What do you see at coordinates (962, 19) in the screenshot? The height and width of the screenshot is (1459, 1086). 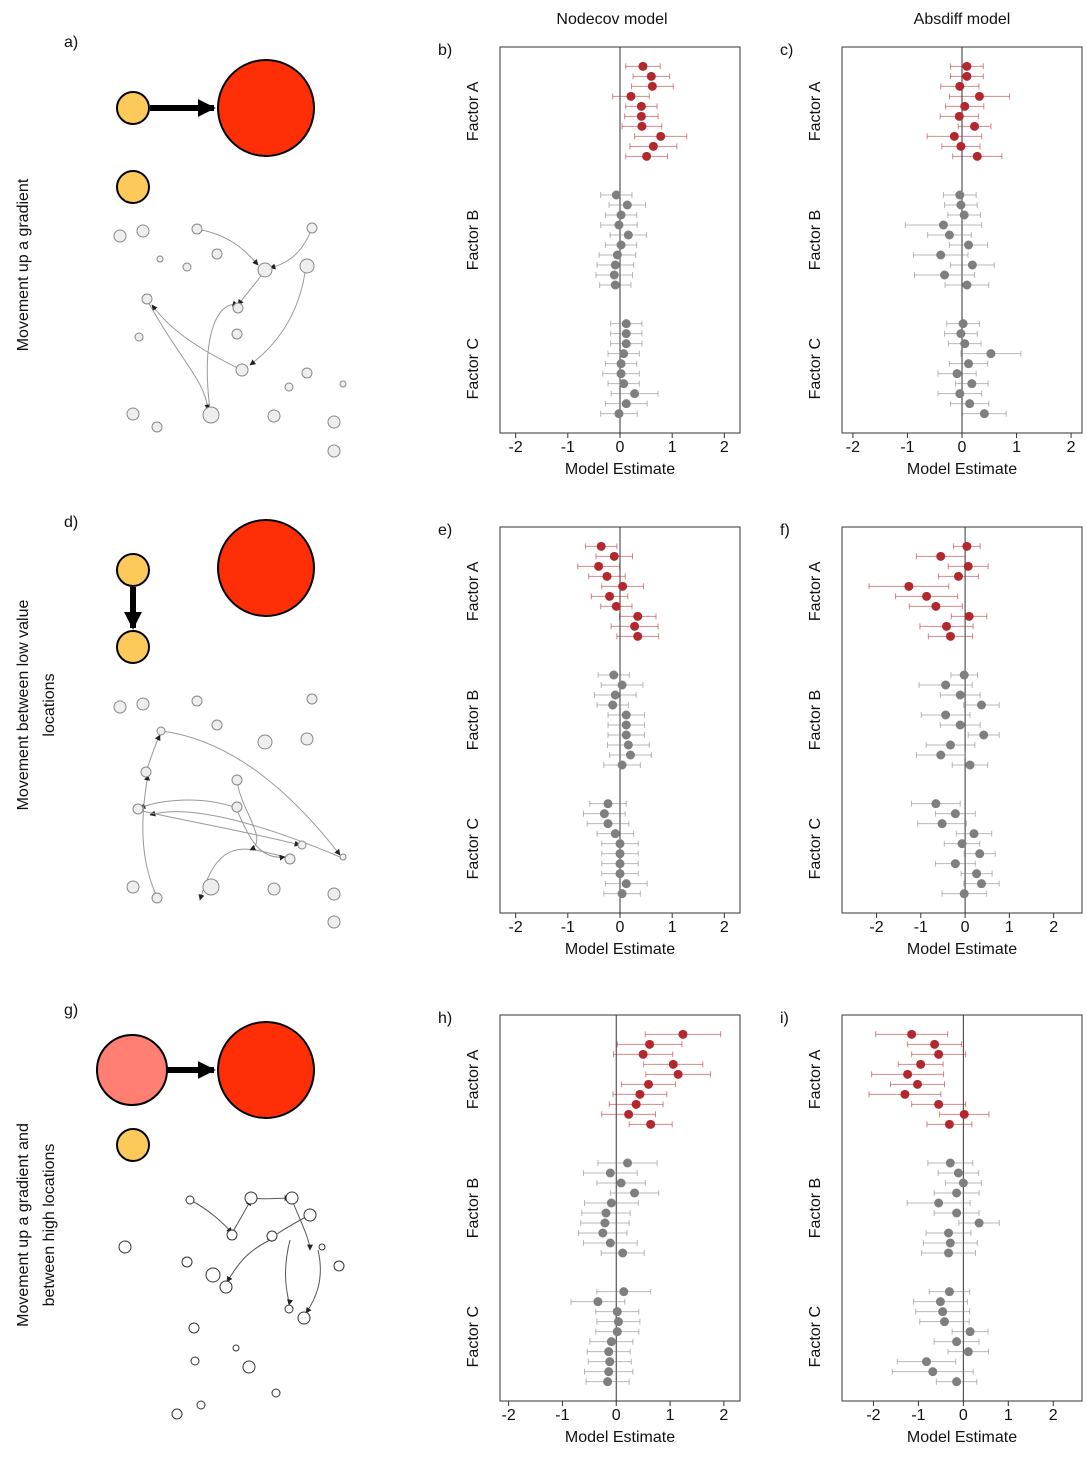 I see `column-title: Absdiff model` at bounding box center [962, 19].